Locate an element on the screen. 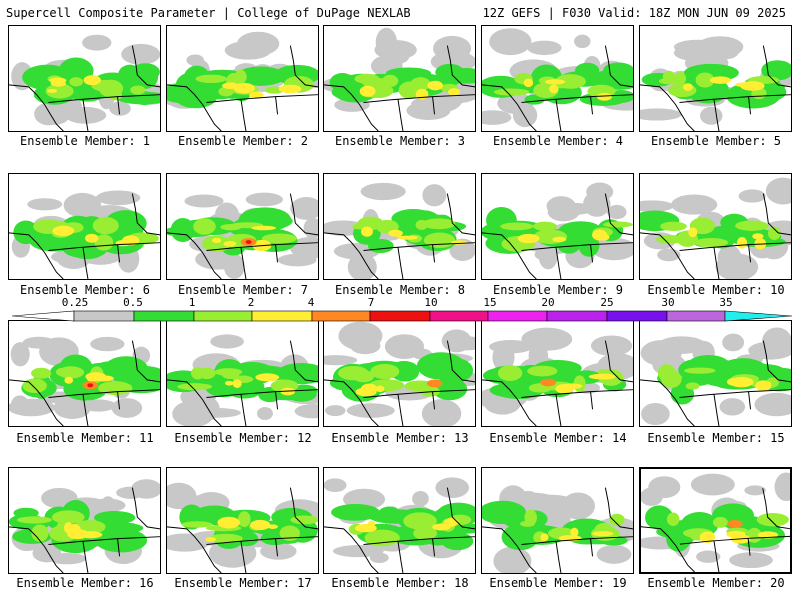  ensemble-member-label: Ensemble Member: 1 is located at coordinates (85, 141).